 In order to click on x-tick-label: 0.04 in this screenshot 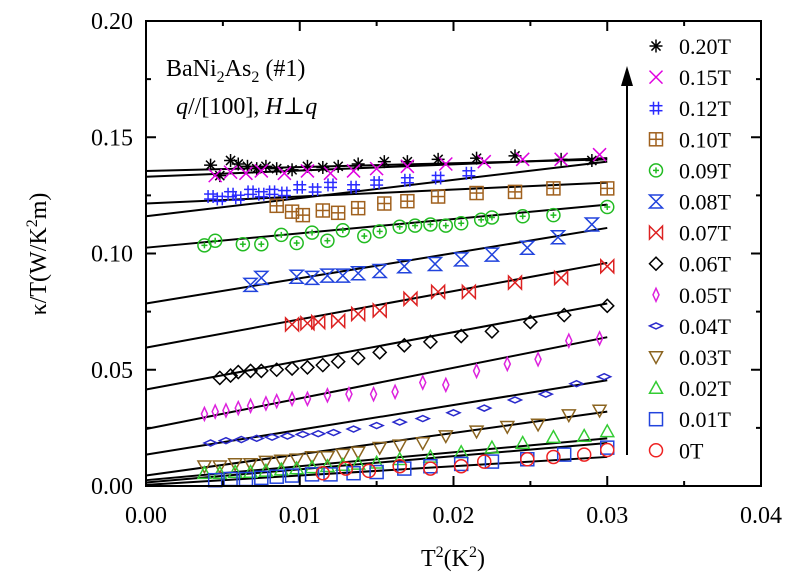, I will do `click(761, 516)`.